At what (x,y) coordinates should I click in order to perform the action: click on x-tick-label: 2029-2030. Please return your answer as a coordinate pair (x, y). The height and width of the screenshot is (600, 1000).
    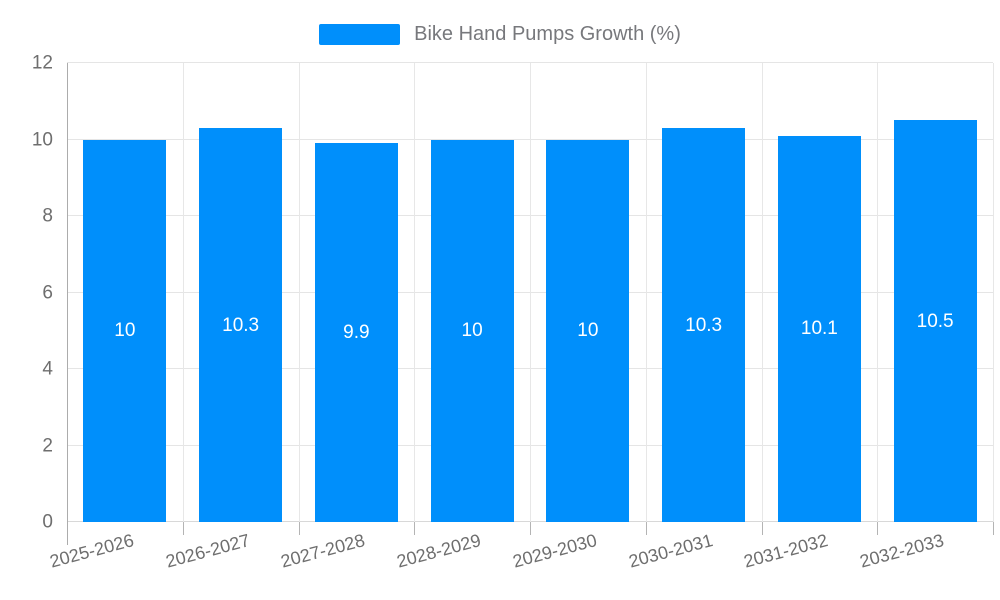
    Looking at the image, I should click on (554, 551).